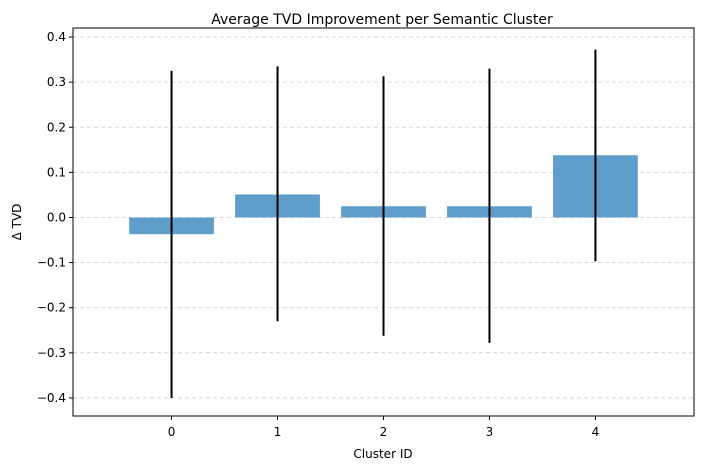 The image size is (702, 470). Describe the element at coordinates (490, 432) in the screenshot. I see `x-tick-label: 3` at that location.